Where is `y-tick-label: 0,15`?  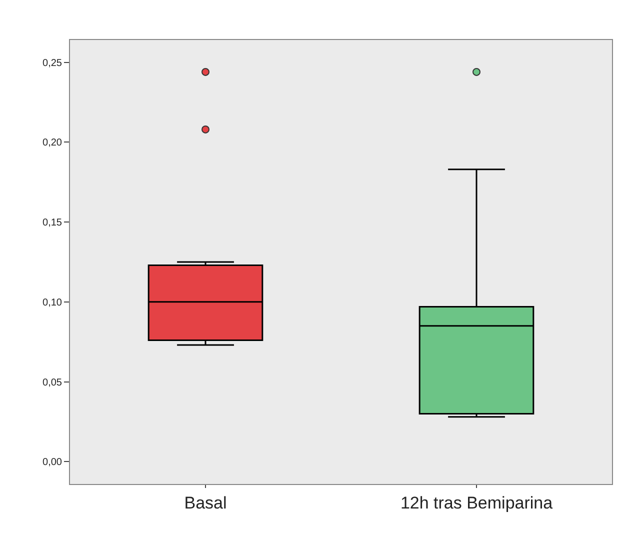 y-tick-label: 0,15 is located at coordinates (52, 223).